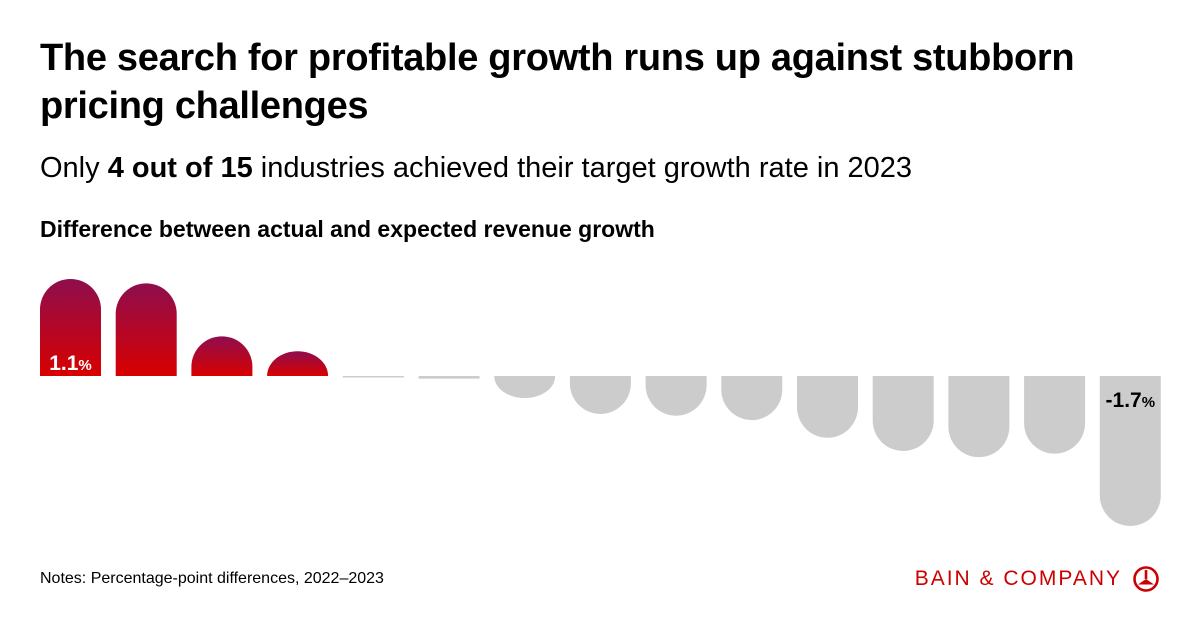 The height and width of the screenshot is (627, 1200). What do you see at coordinates (180, 168) in the screenshot?
I see `subtitle-highlight: 4 out of 15` at bounding box center [180, 168].